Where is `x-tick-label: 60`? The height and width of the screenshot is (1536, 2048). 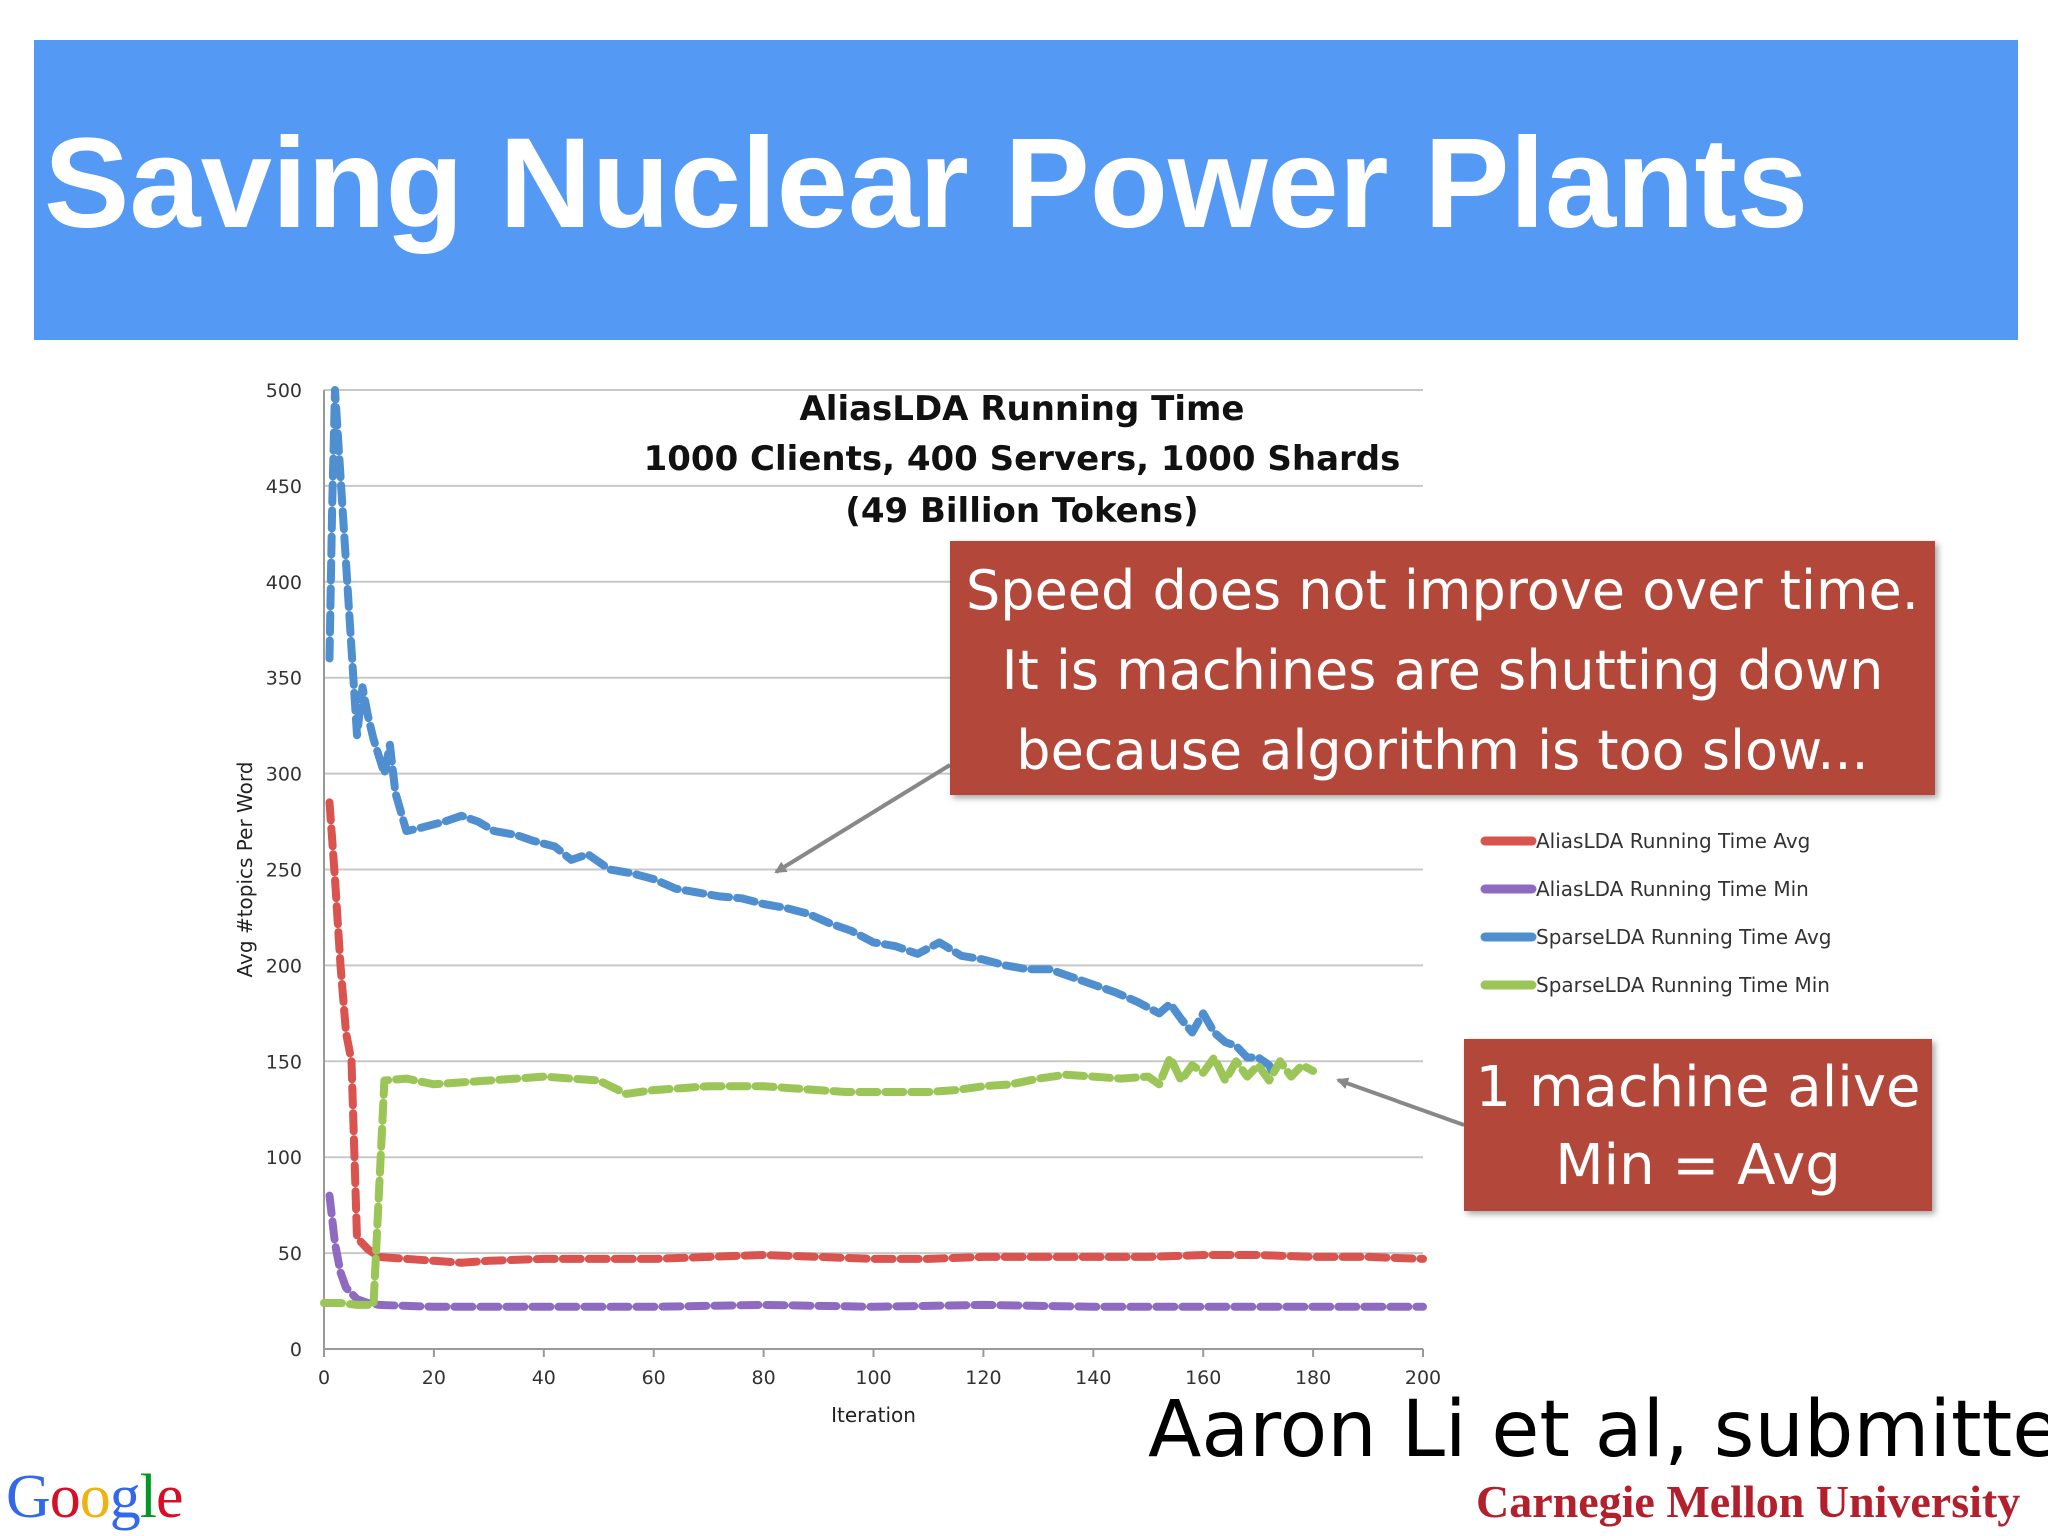
x-tick-label: 60 is located at coordinates (654, 1378).